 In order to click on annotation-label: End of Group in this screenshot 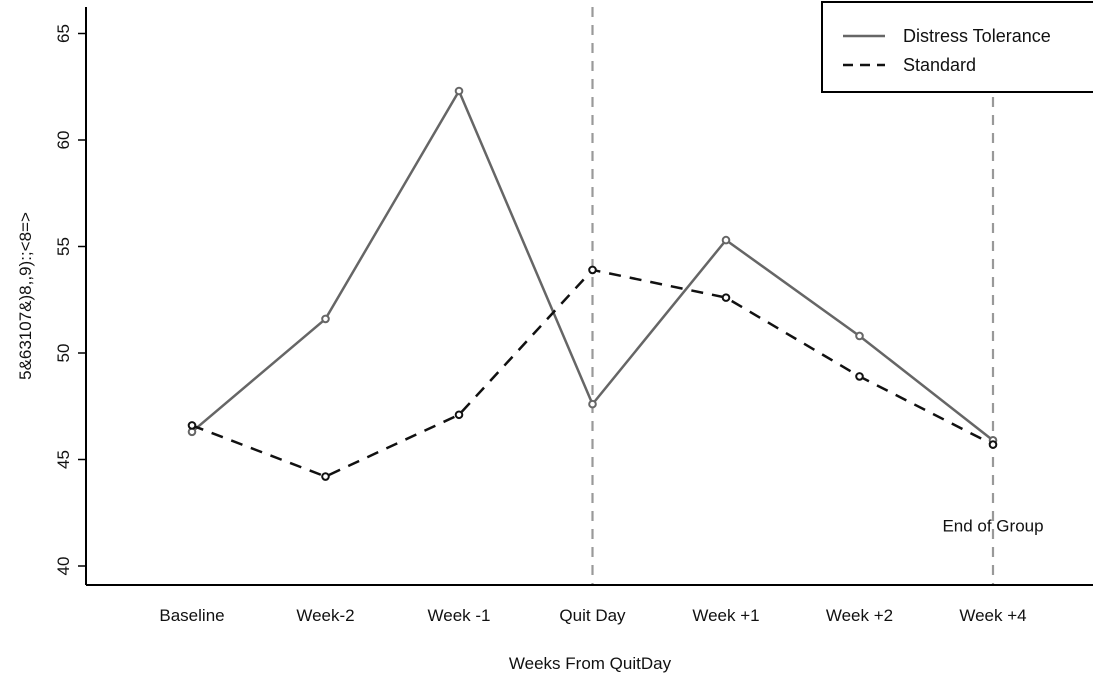, I will do `click(992, 526)`.